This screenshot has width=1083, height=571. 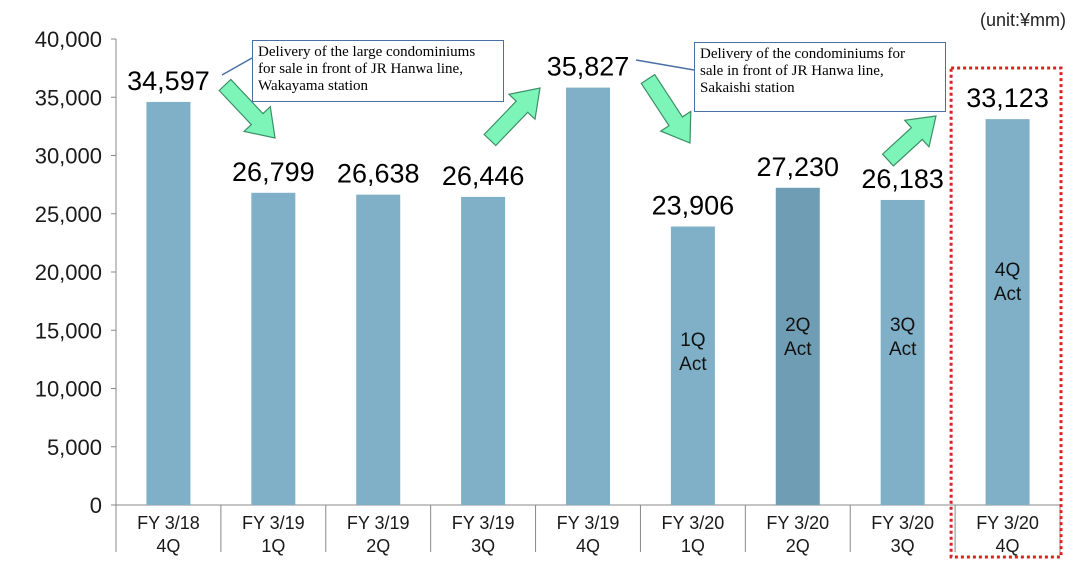 What do you see at coordinates (68, 214) in the screenshot?
I see `y-tick-label: 25,000` at bounding box center [68, 214].